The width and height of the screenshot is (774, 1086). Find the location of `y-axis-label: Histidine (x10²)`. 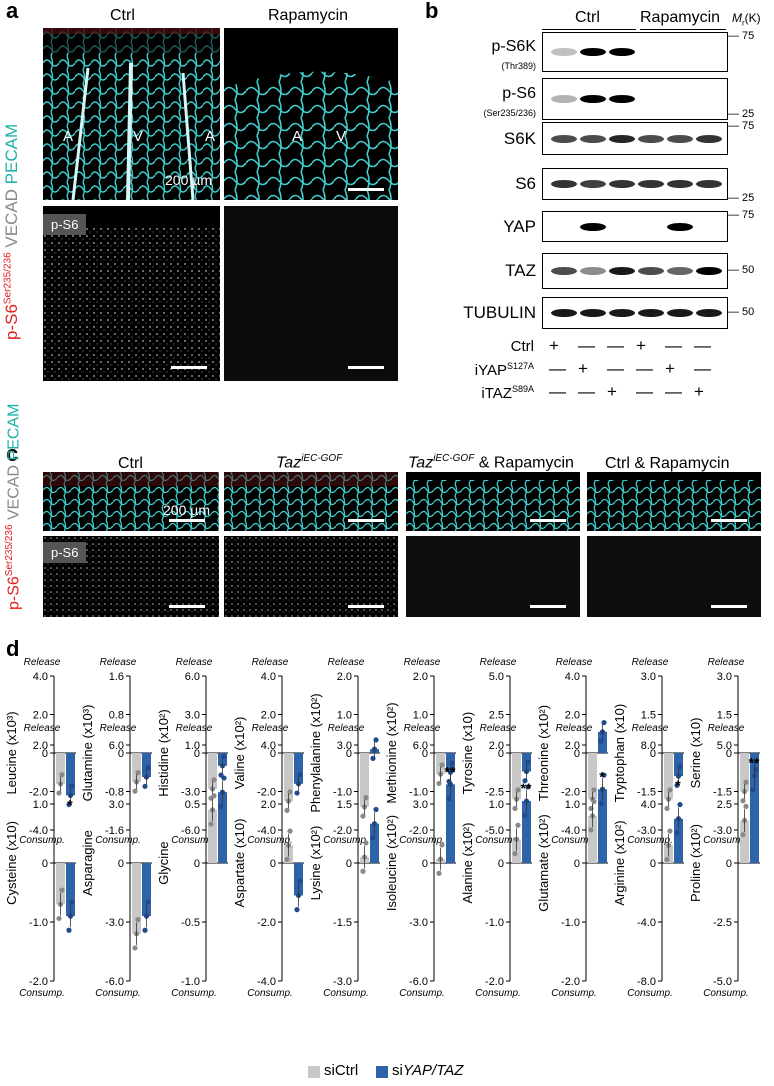

y-axis-label: Histidine (x10²) is located at coordinates (163, 752).